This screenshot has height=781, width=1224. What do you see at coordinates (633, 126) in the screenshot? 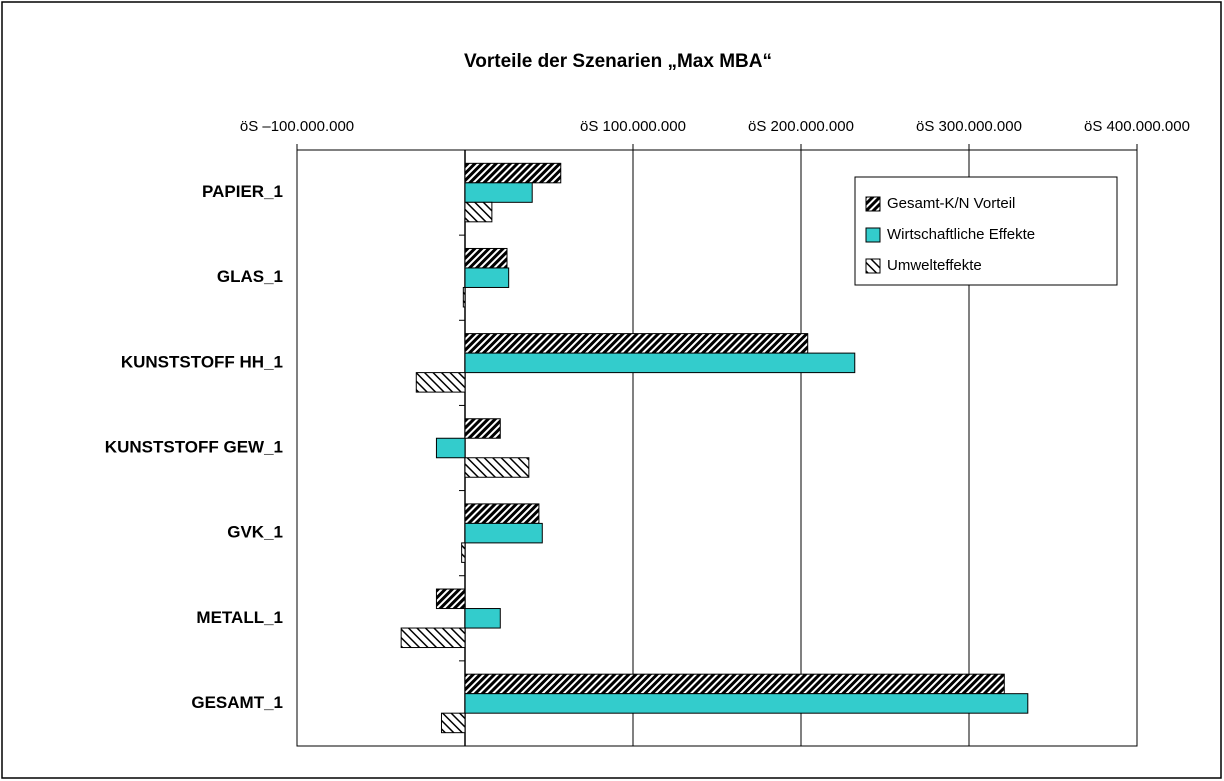
I see `x-tick-label: öS 100.000.000` at bounding box center [633, 126].